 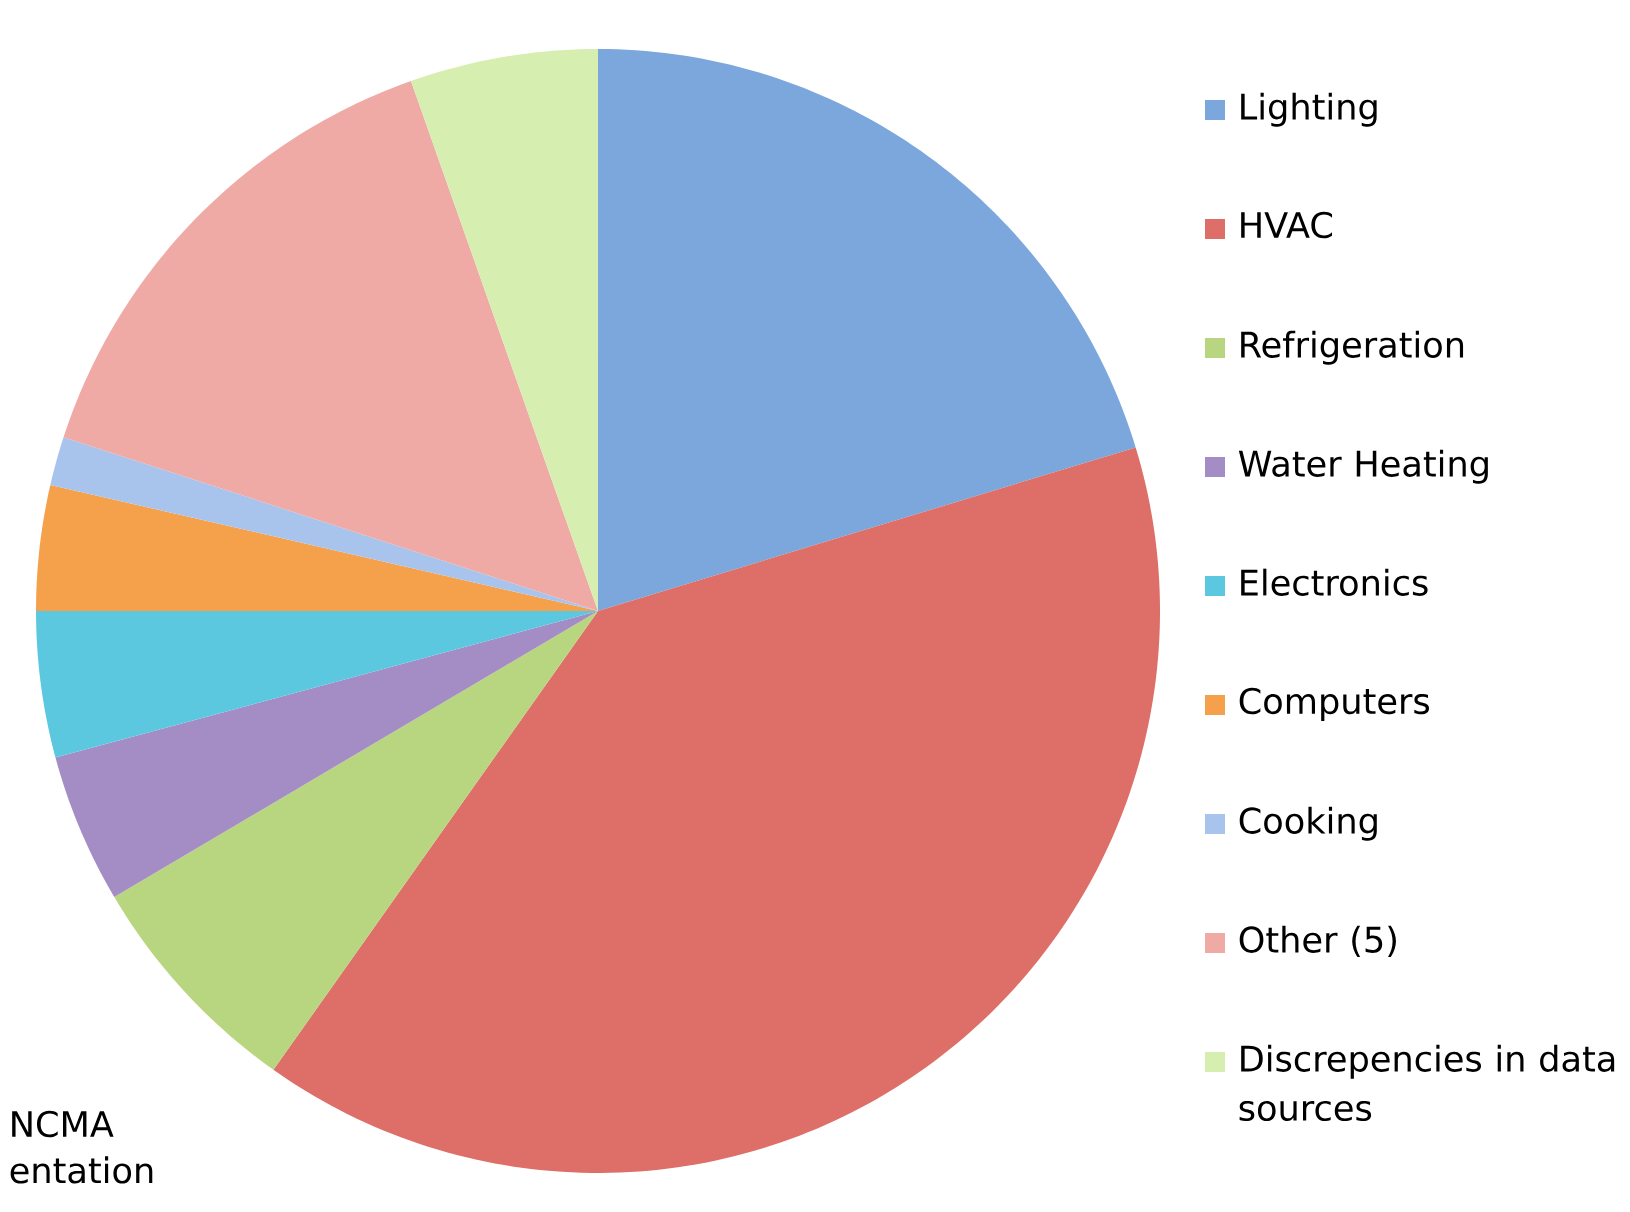 What do you see at coordinates (63, 1124) in the screenshot?
I see `text: NCMA` at bounding box center [63, 1124].